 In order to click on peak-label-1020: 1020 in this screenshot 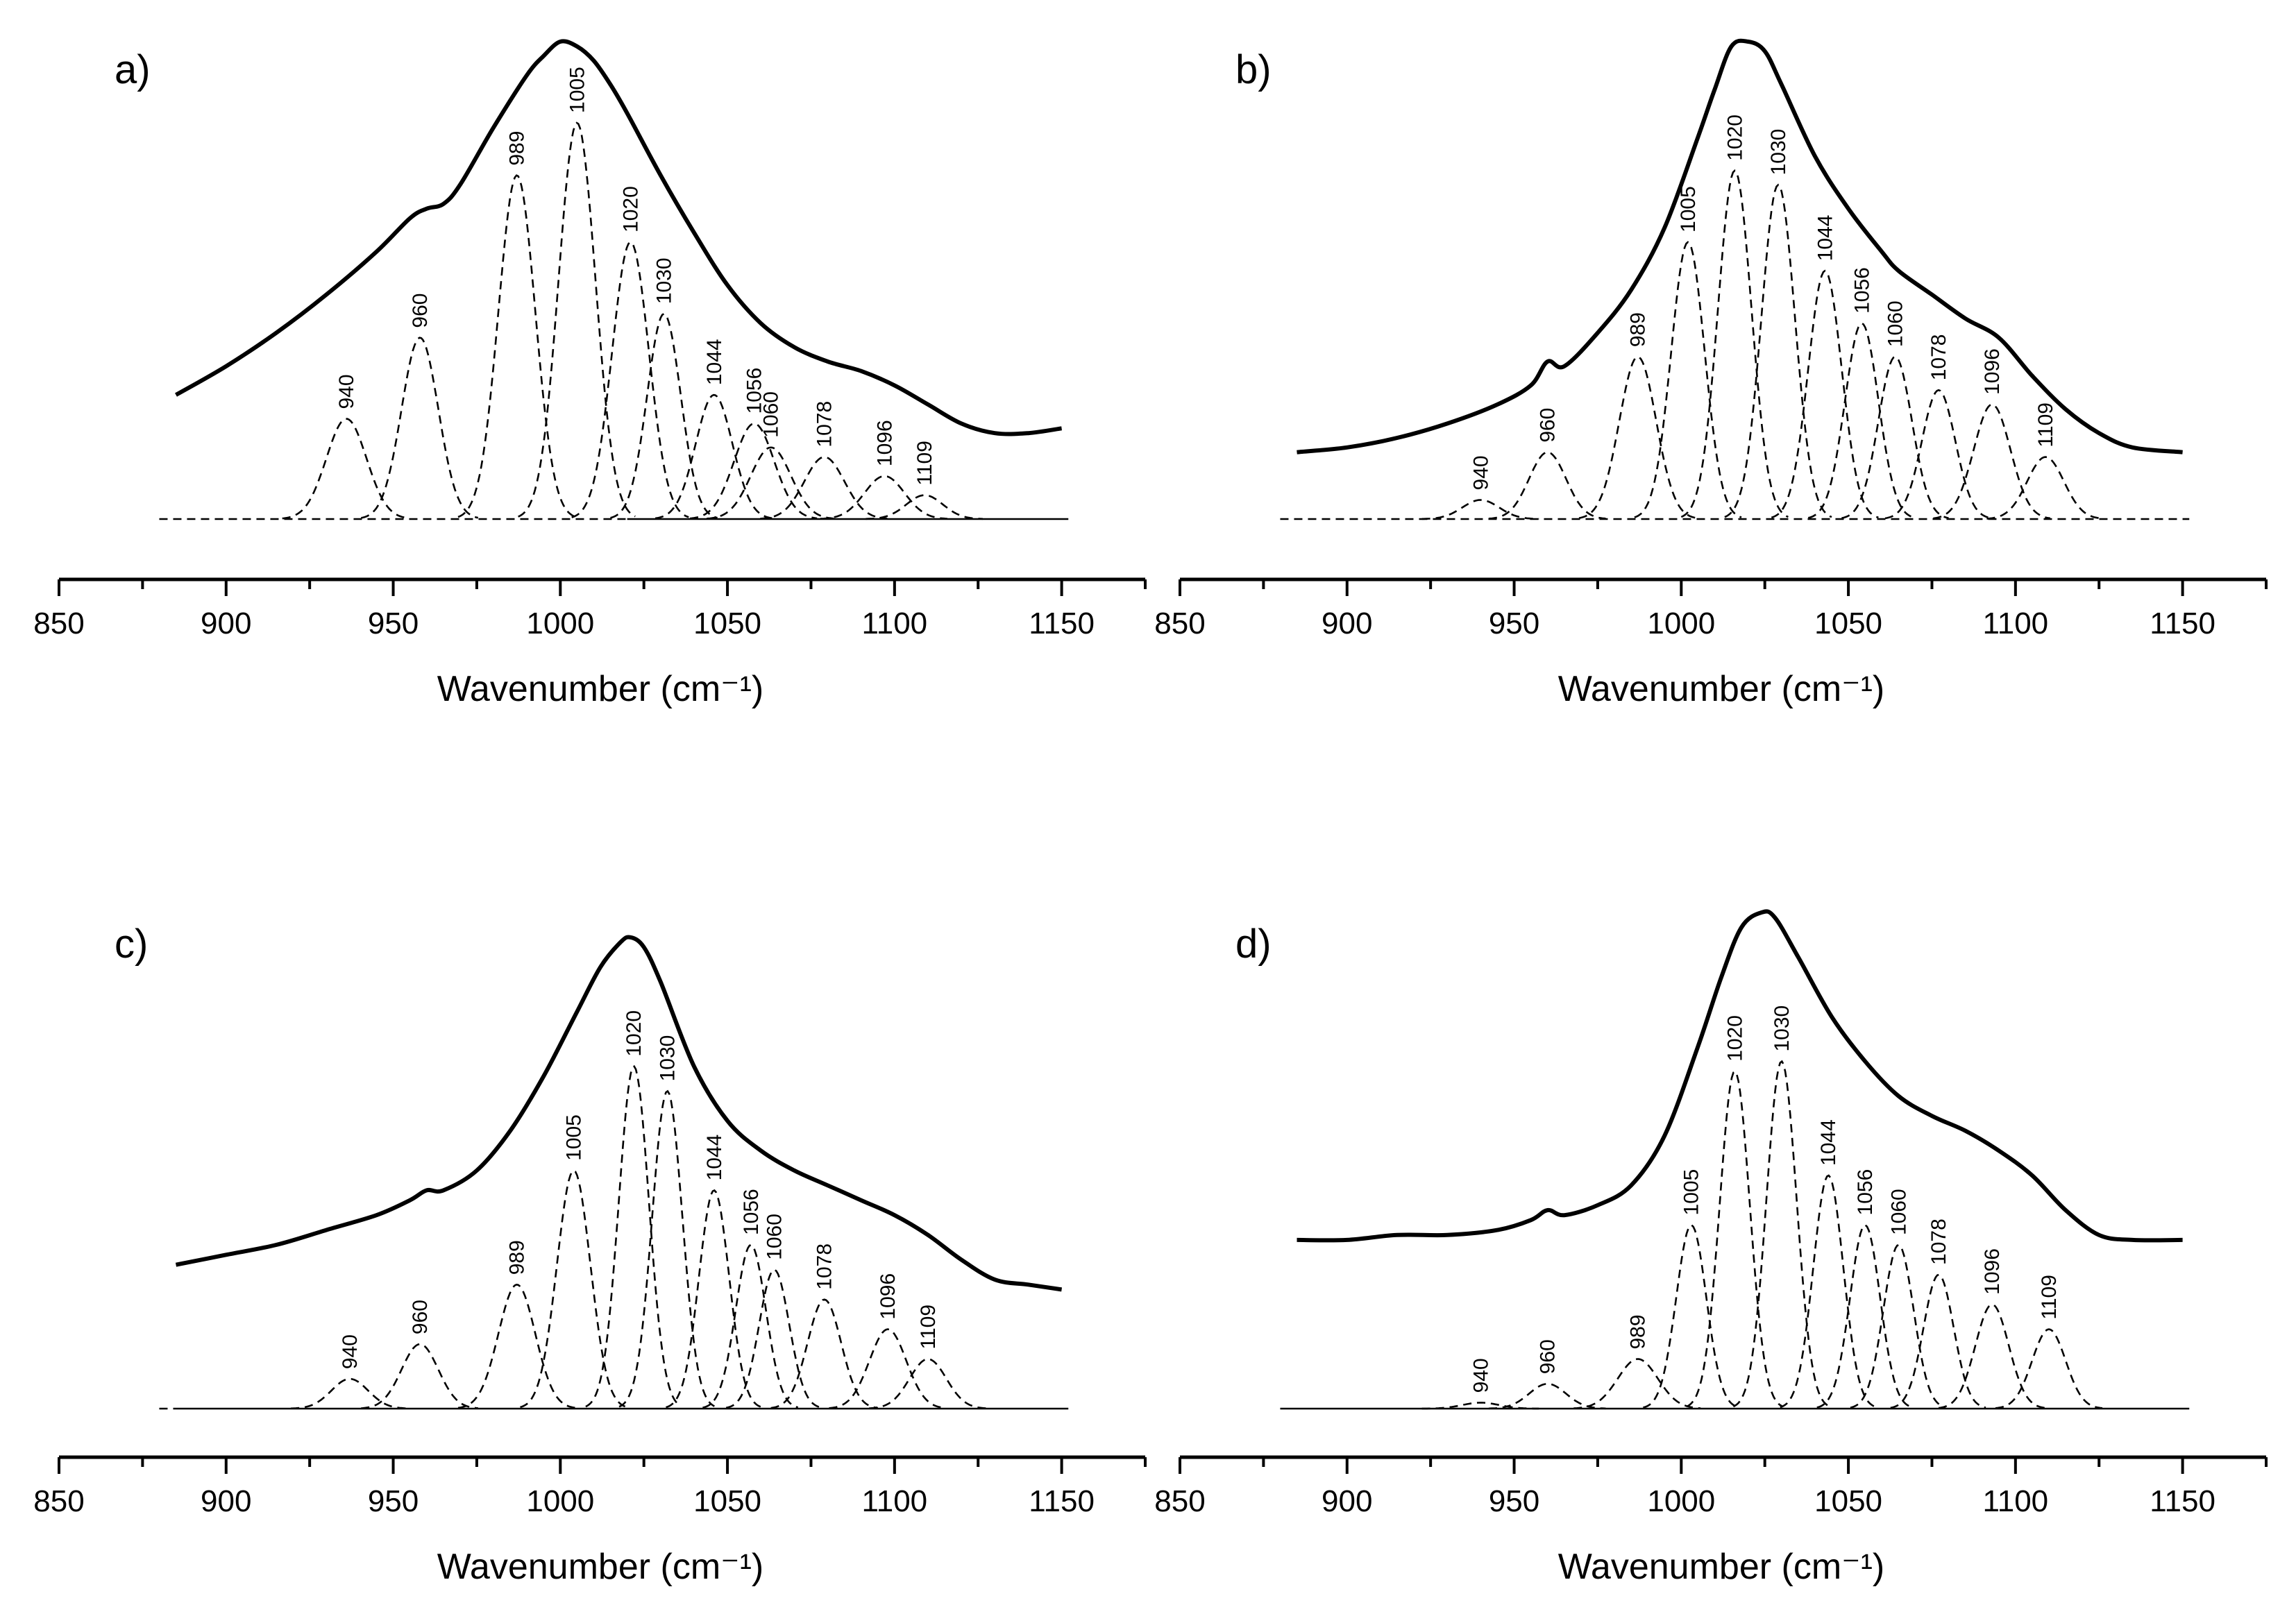, I will do `click(1734, 137)`.